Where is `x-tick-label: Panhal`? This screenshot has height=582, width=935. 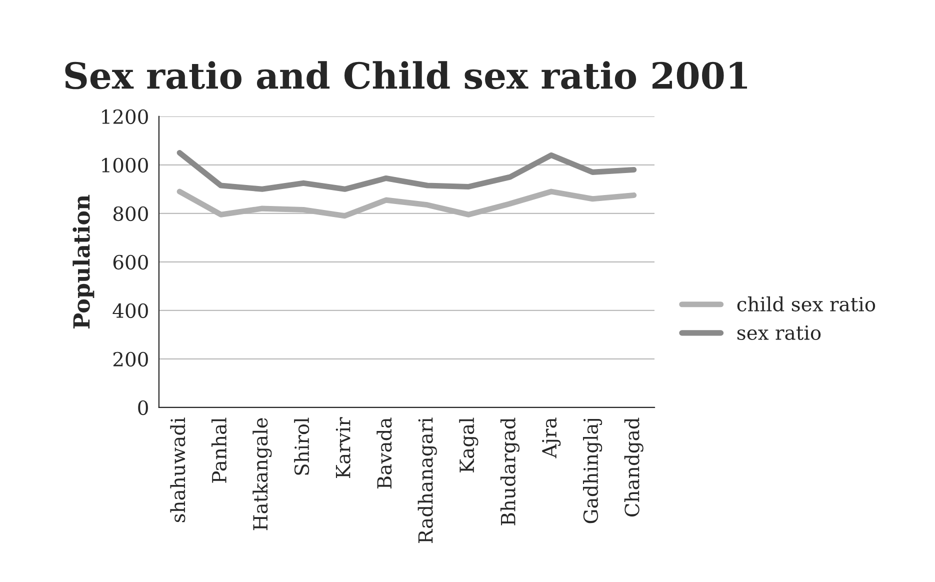
x-tick-label: Panhal is located at coordinates (219, 450).